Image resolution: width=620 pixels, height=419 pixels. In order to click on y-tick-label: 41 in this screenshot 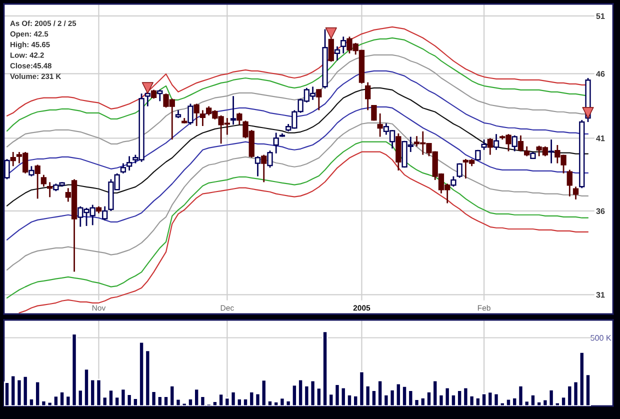, I will do `click(600, 139)`.